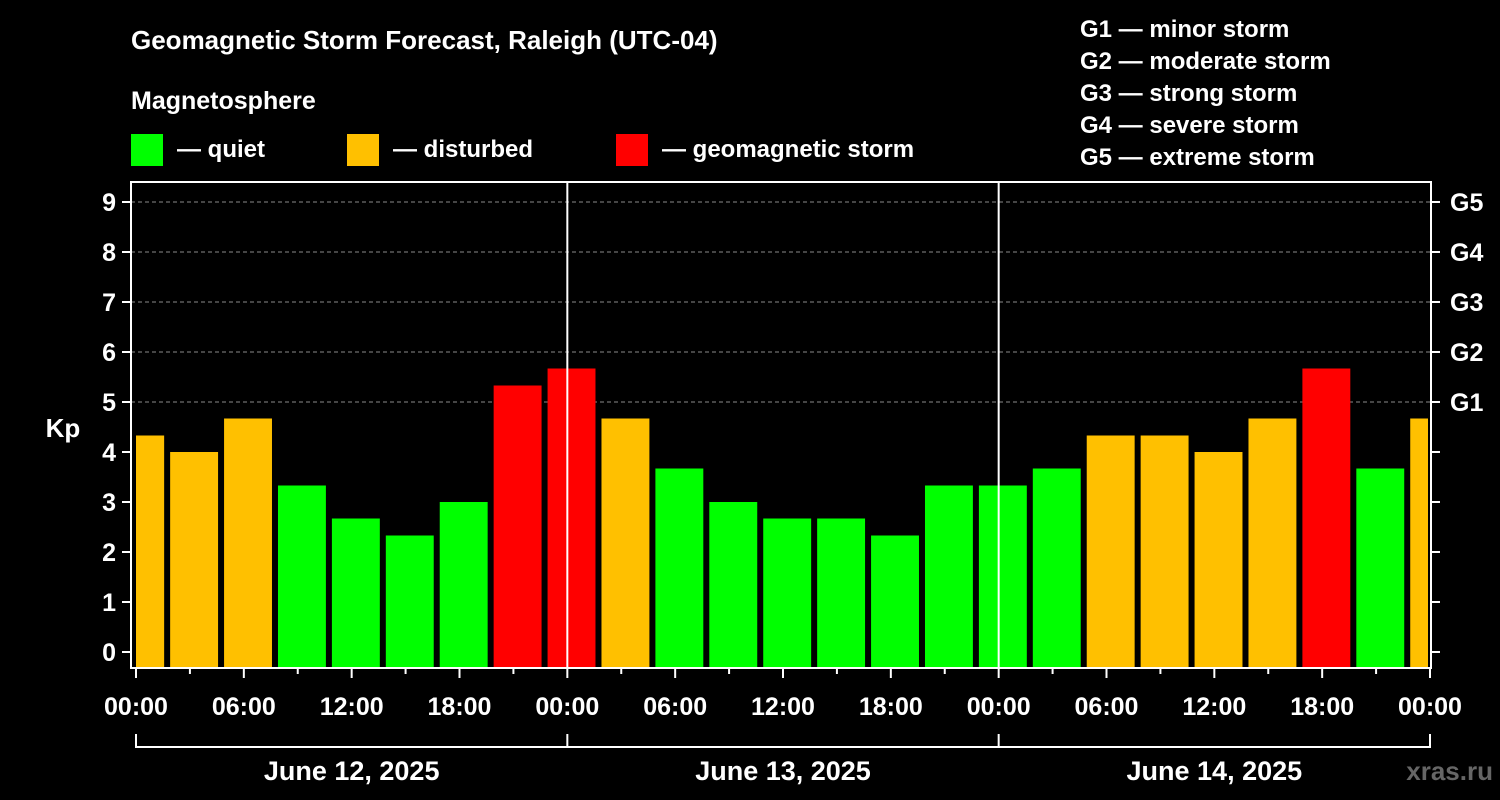 This screenshot has height=800, width=1500. Describe the element at coordinates (1430, 707) in the screenshot. I see `x-tick-label-12: 00:00` at that location.